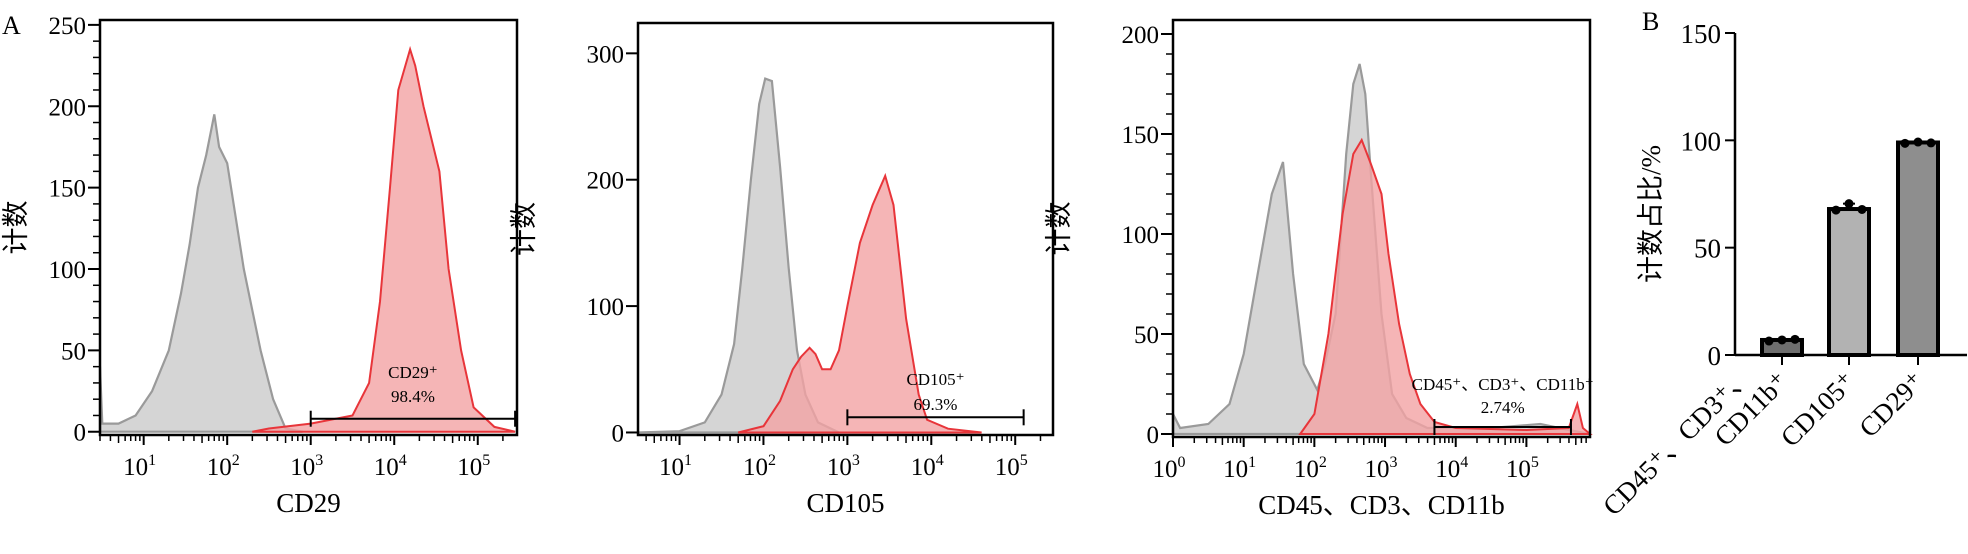 The height and width of the screenshot is (554, 1968). I want to click on gate-percent: 98.4%, so click(413, 396).